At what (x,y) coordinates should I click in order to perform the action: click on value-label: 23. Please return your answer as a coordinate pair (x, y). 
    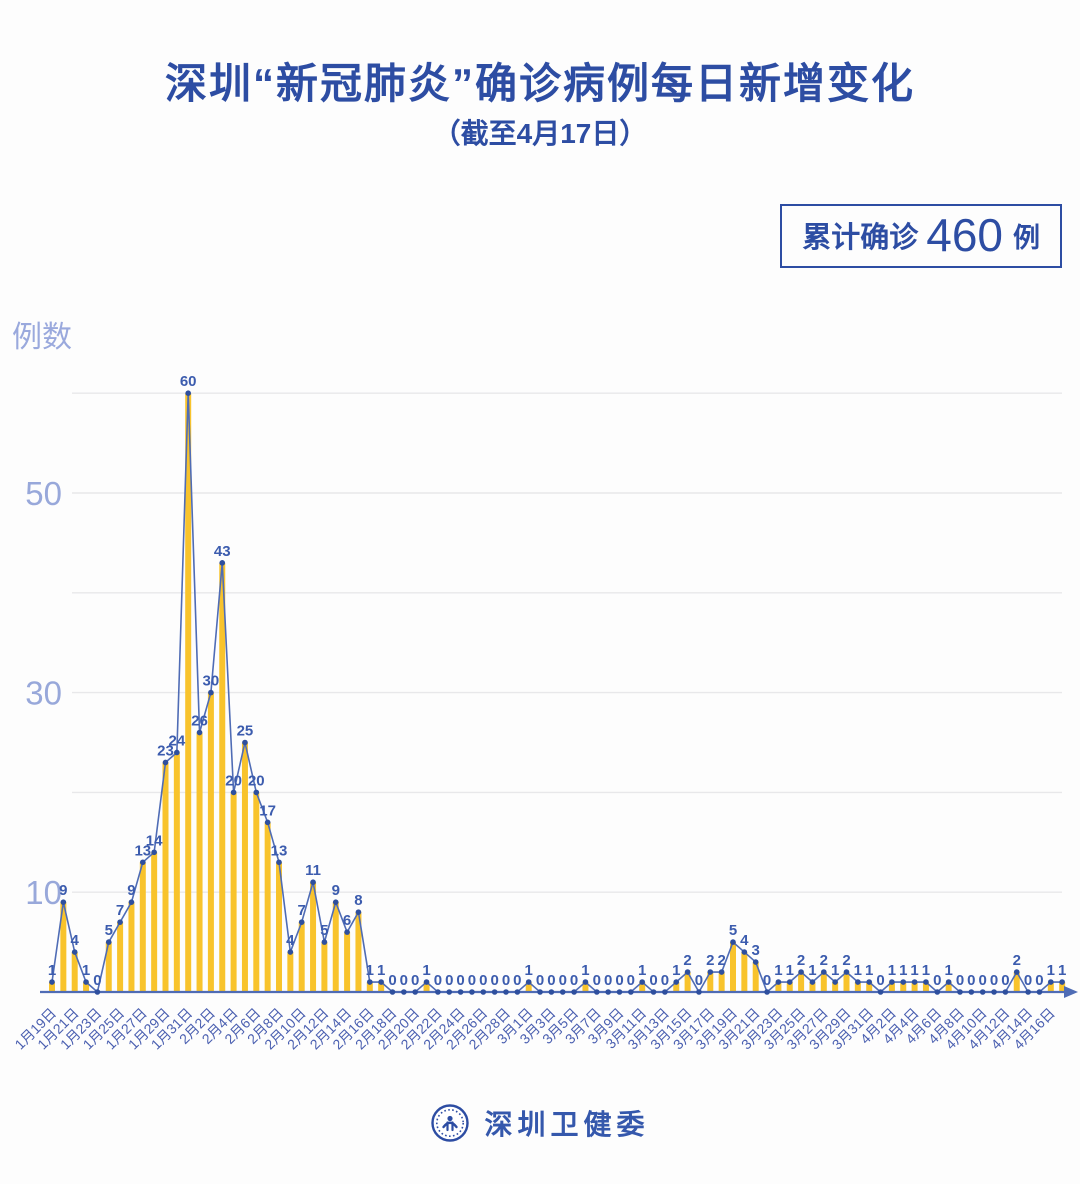
    Looking at the image, I should click on (165, 750).